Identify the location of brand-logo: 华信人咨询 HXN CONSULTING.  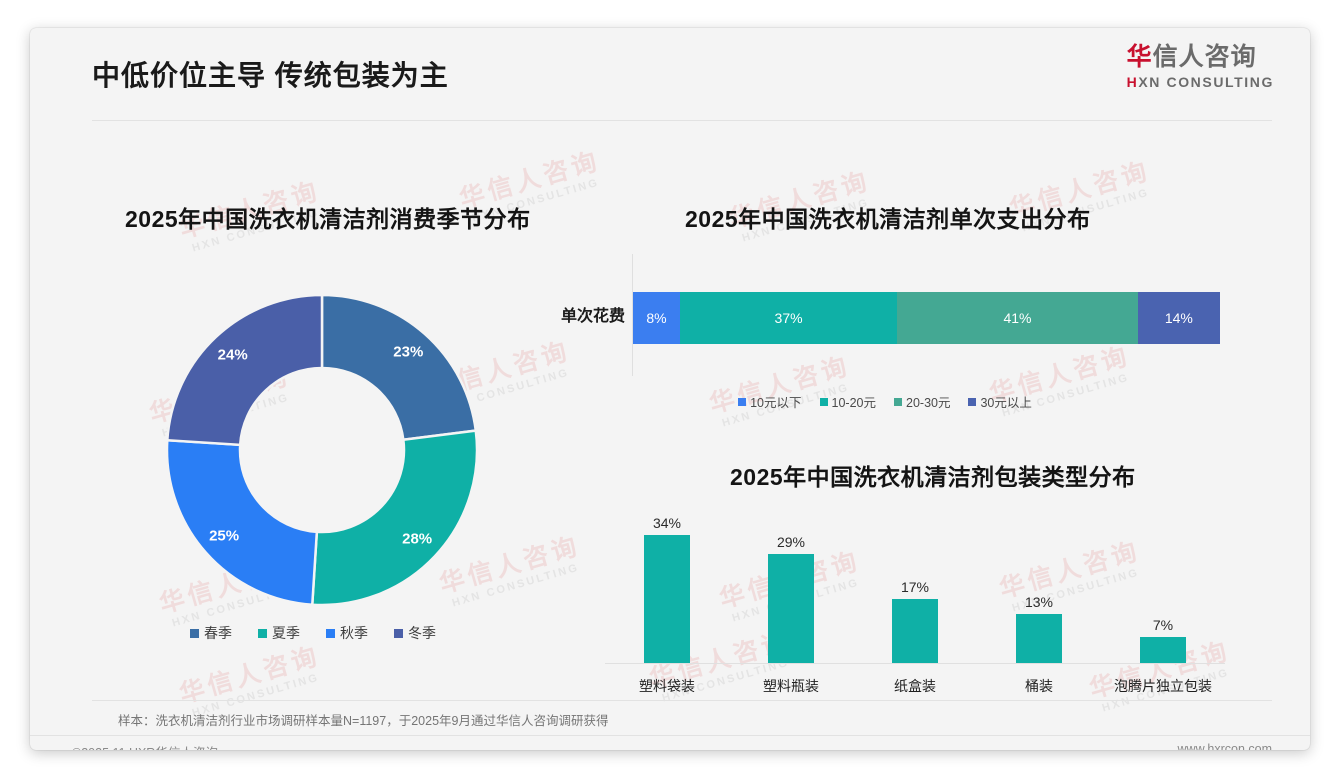
(1200, 67).